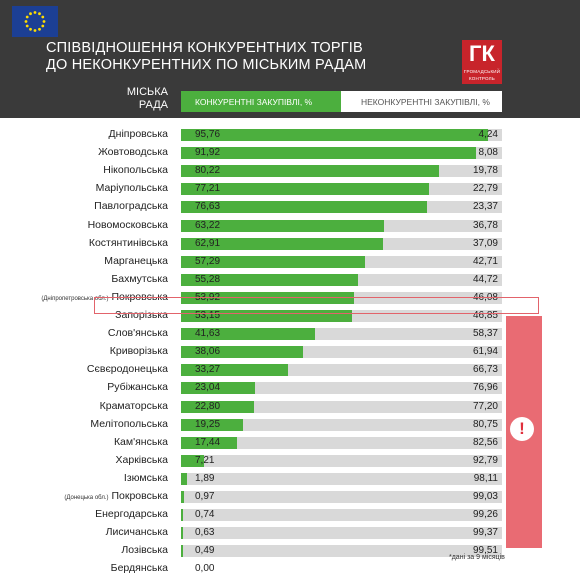  Describe the element at coordinates (84, 514) in the screenshot. I see `category-label: Енергодарська` at that location.